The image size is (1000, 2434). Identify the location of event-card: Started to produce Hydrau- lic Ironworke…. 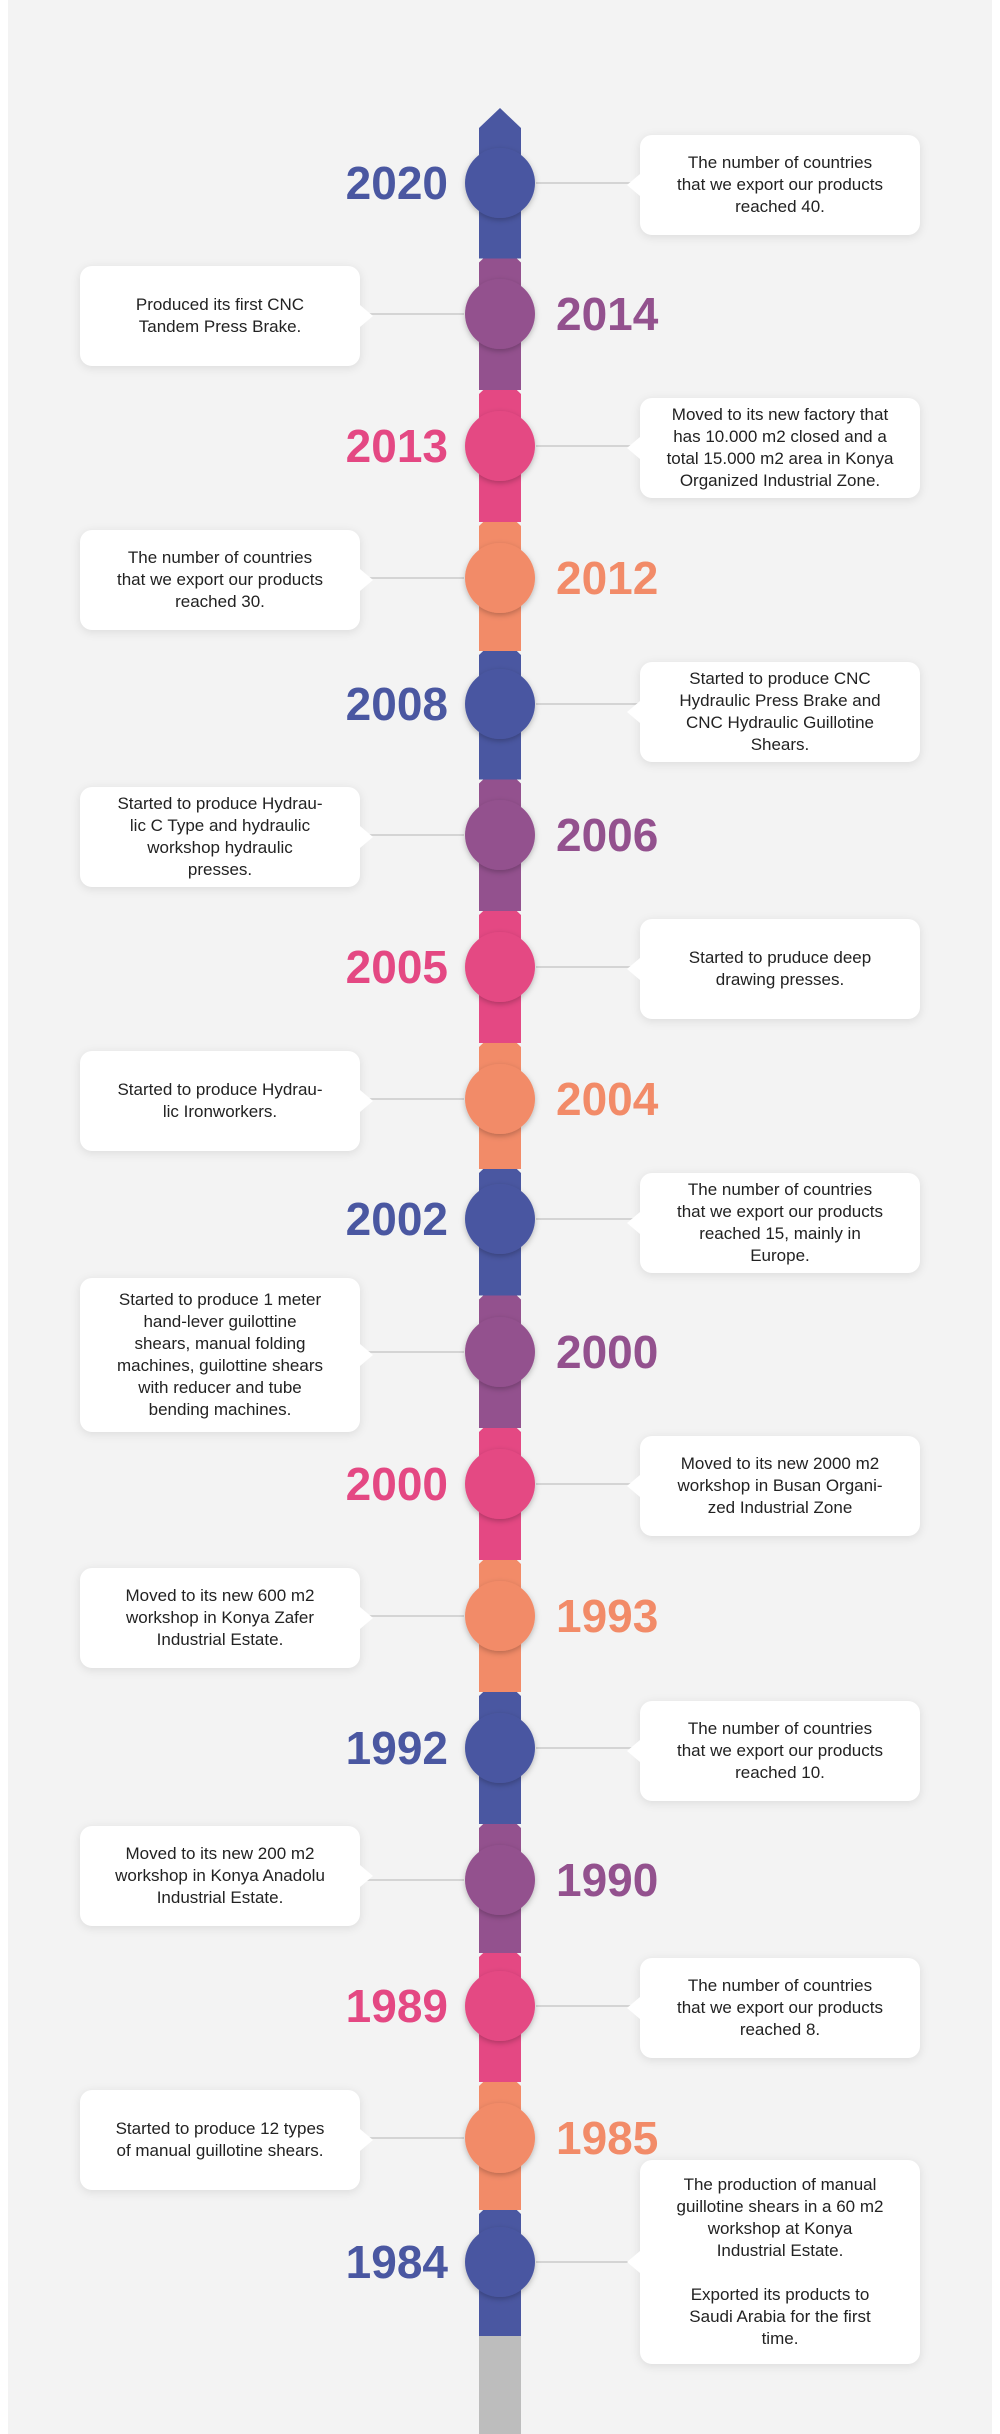
(226, 1101).